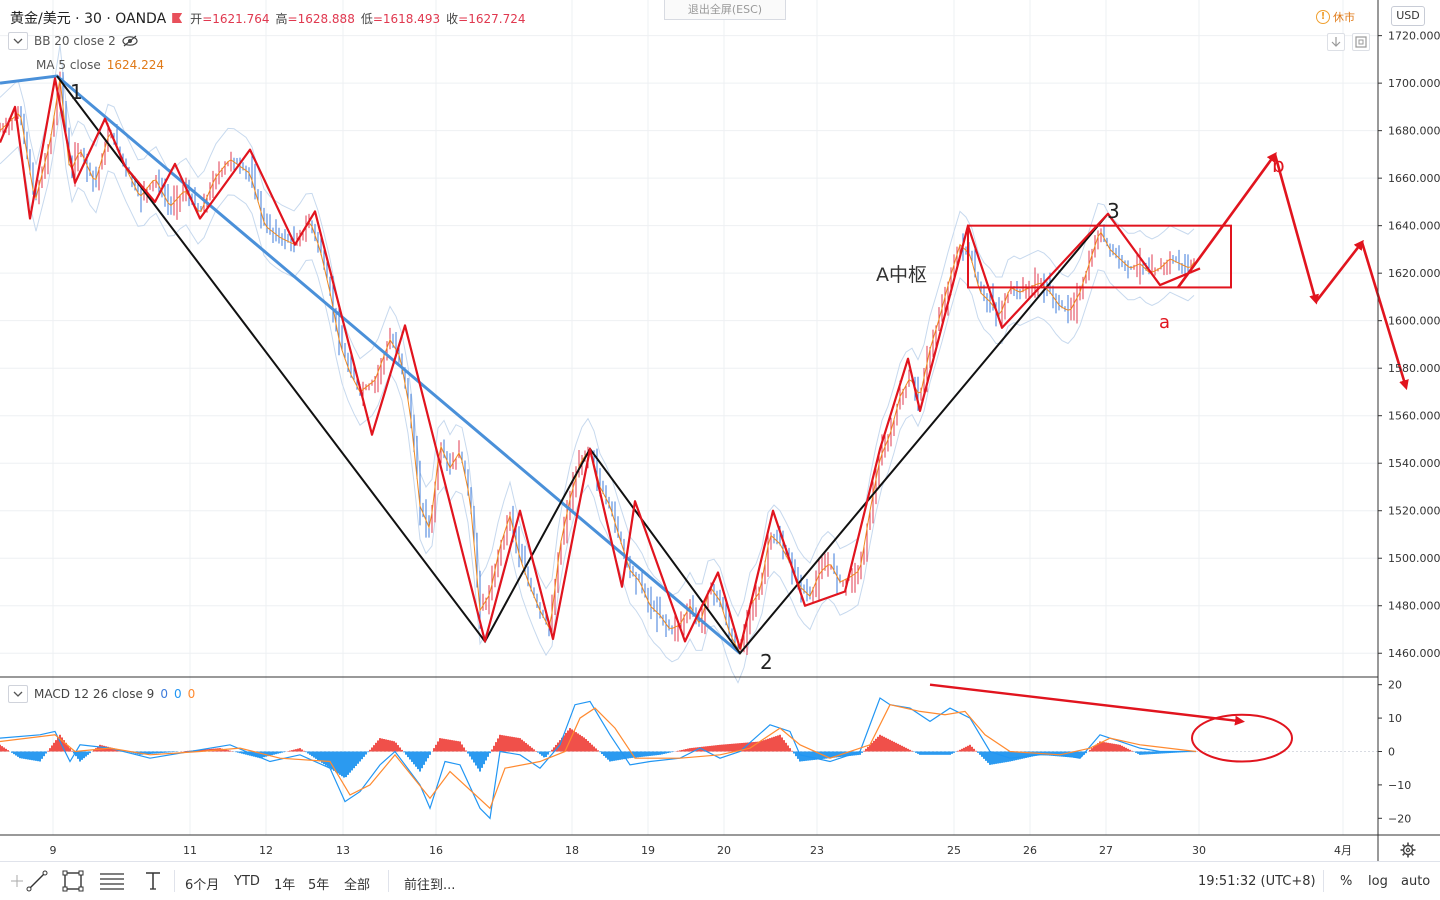  I want to click on macd-tick-label: 0, so click(1391, 751).